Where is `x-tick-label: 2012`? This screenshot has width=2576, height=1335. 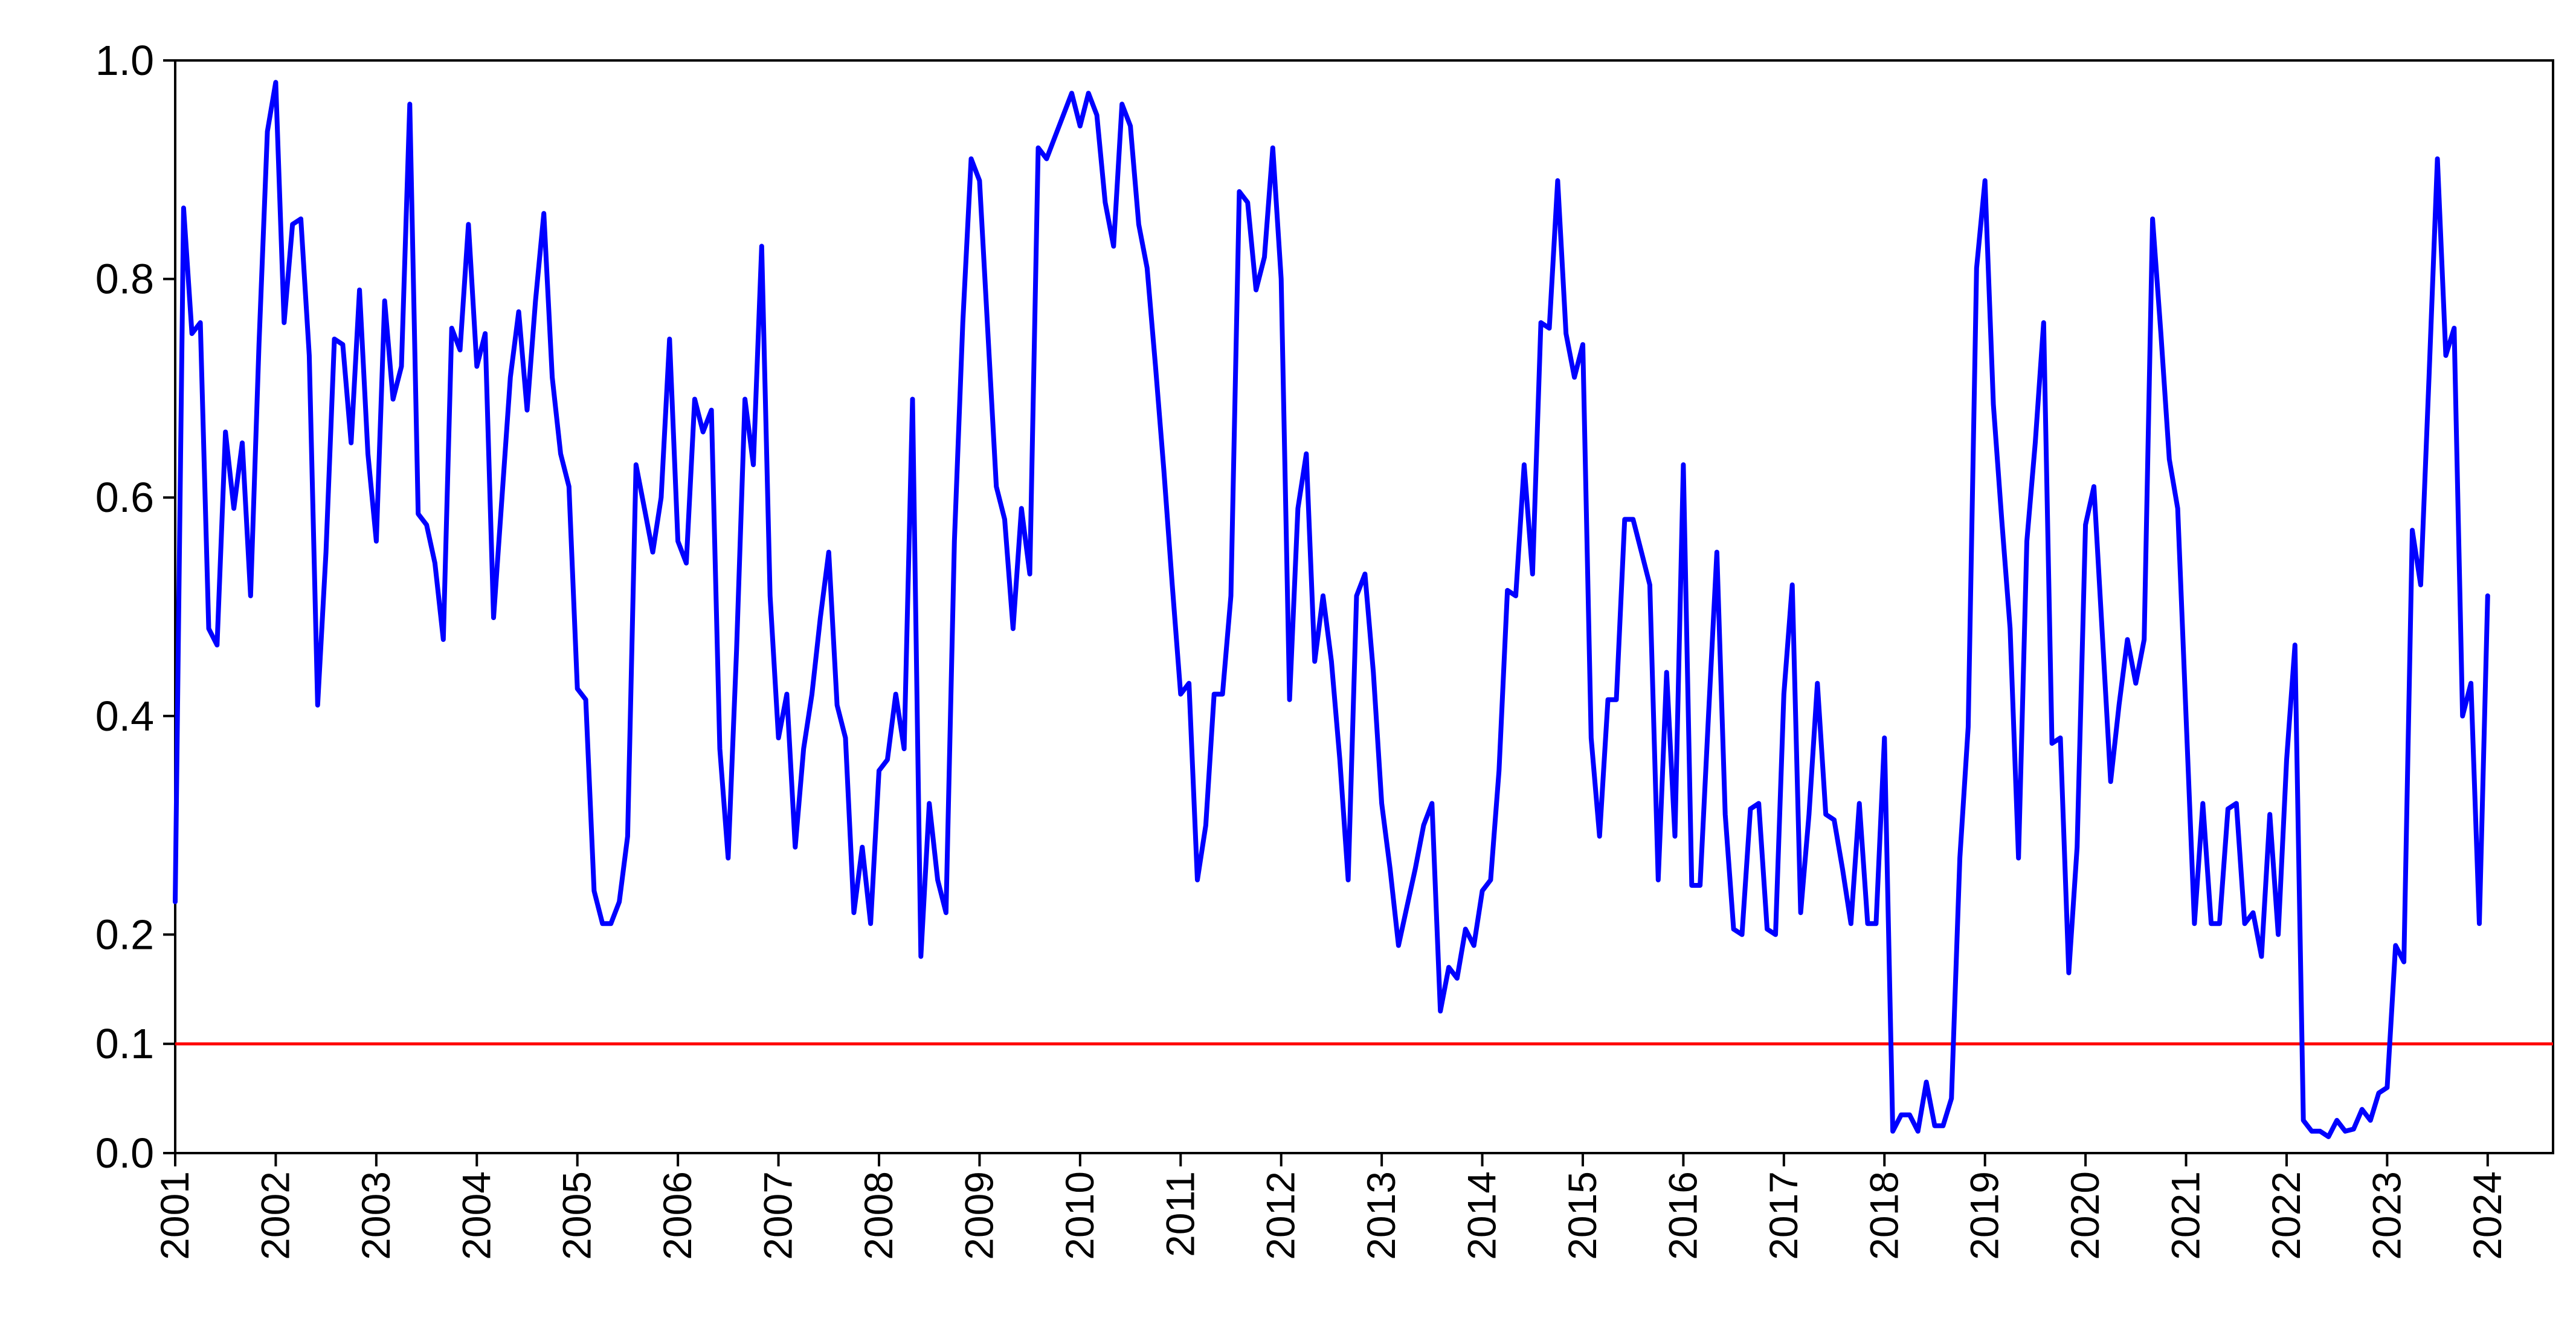 x-tick-label: 2012 is located at coordinates (1281, 1215).